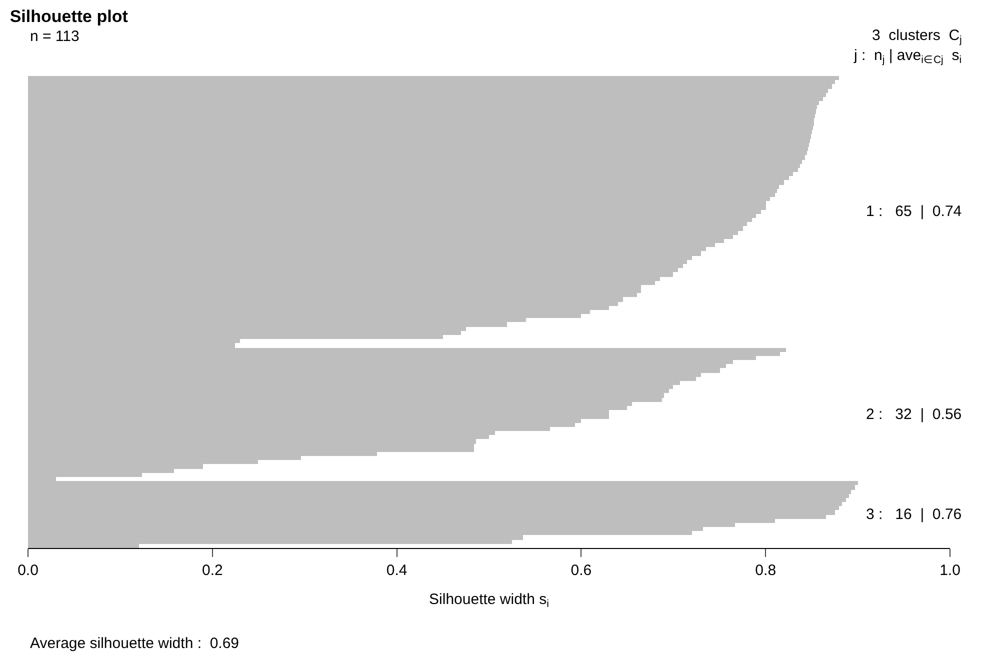 The image size is (984, 660). I want to click on annotation: 3 : 16 | 0.76, so click(914, 514).